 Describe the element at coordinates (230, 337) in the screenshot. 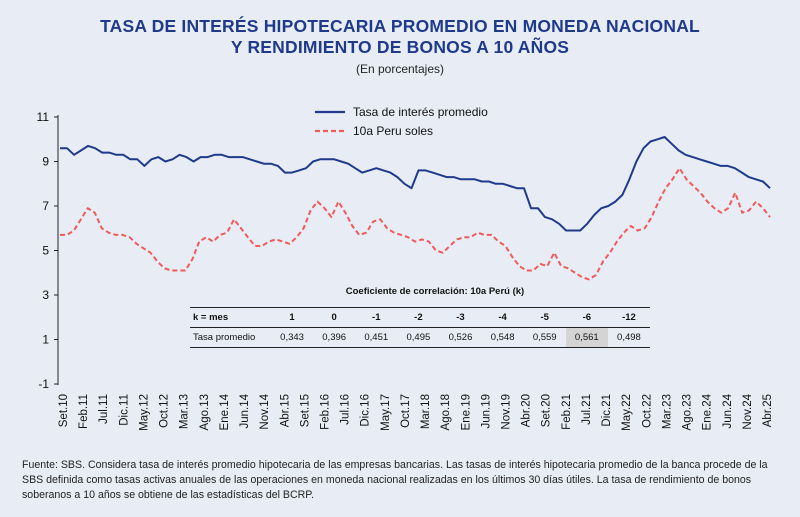

I see `correlation-row-label: Tasa promedio` at that location.